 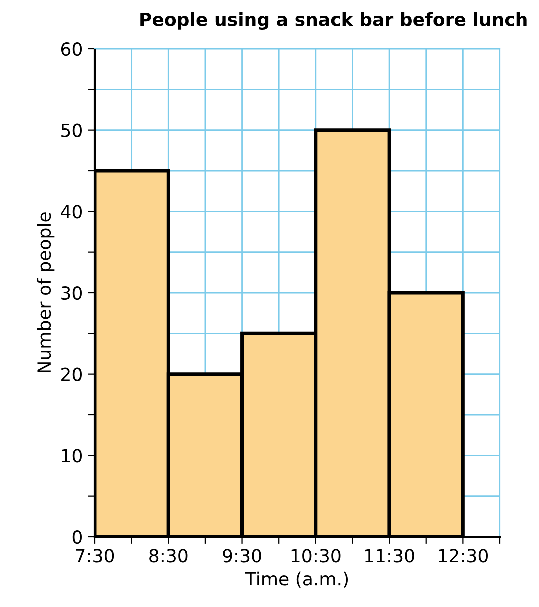 I want to click on chart-title: People using a snack bar before lunch, so click(x=333, y=21).